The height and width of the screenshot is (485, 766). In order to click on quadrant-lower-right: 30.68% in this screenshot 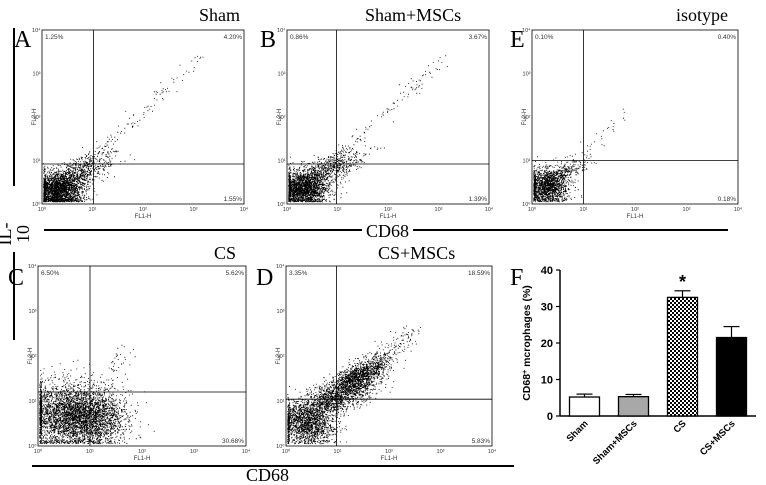, I will do `click(233, 441)`.